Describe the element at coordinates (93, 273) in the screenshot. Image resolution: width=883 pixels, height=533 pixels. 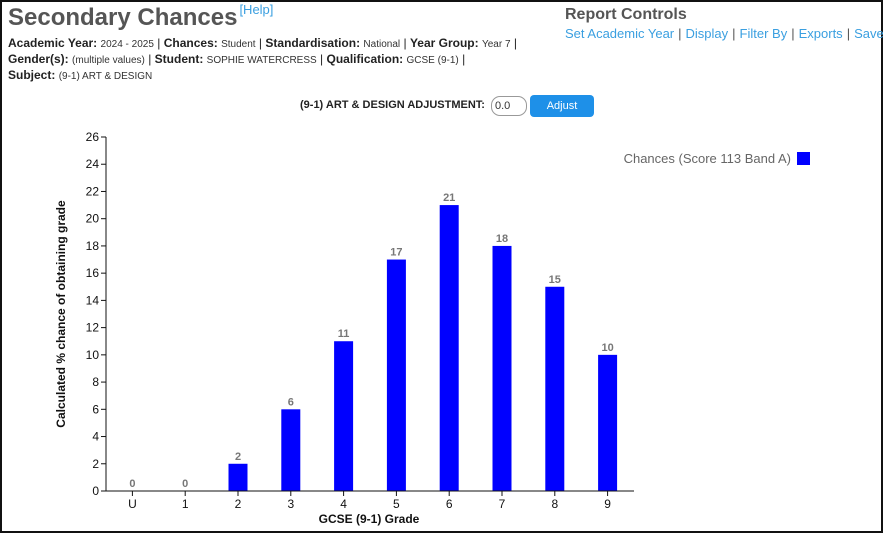
I see `y-tick-label: 16` at that location.